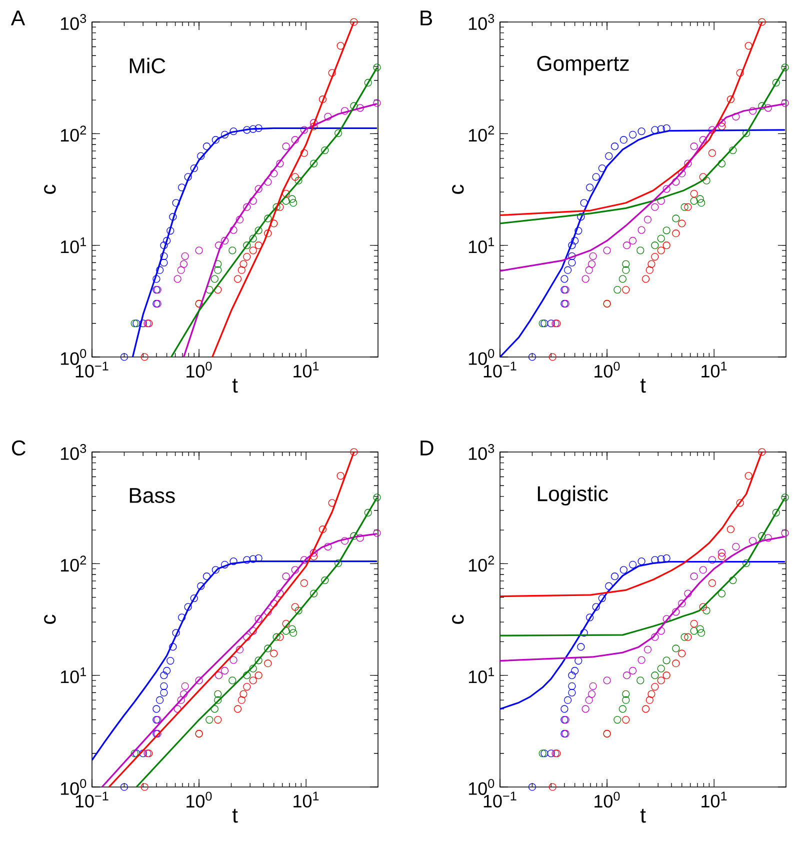  Describe the element at coordinates (19, 448) in the screenshot. I see `text: C` at that location.